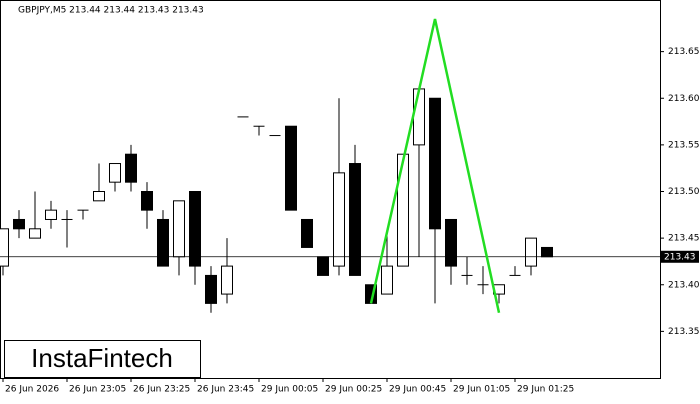  What do you see at coordinates (481, 390) in the screenshot?
I see `x-tick-label: 29 Jun 01:05` at bounding box center [481, 390].